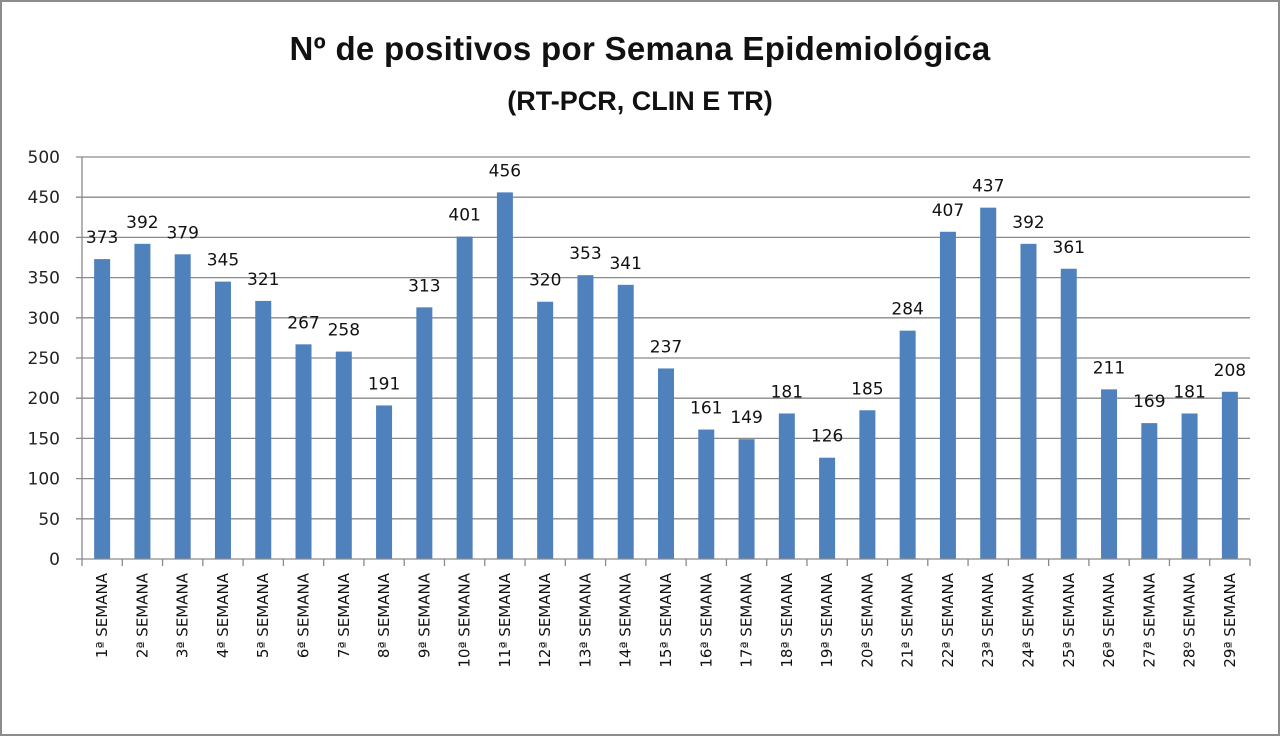  I want to click on y-tick-label: 400, so click(44, 238).